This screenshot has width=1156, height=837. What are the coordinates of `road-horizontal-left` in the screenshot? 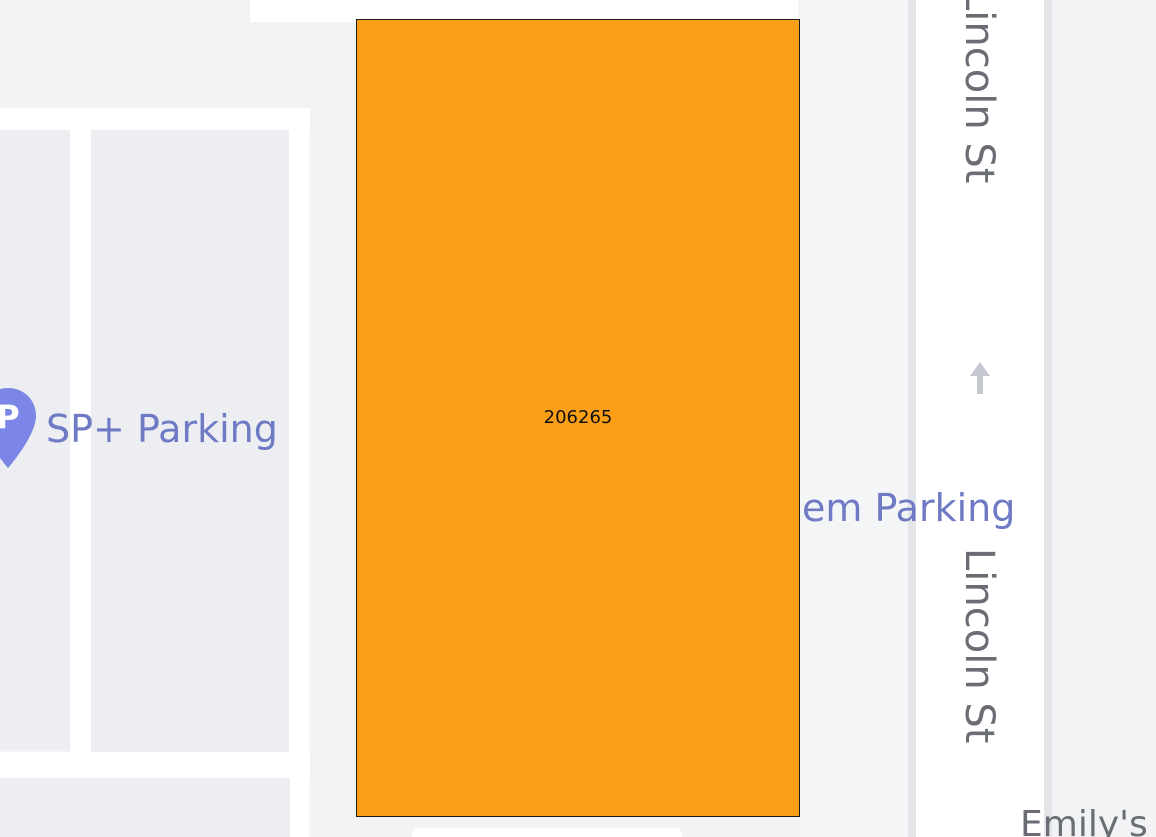 It's located at (155, 119).